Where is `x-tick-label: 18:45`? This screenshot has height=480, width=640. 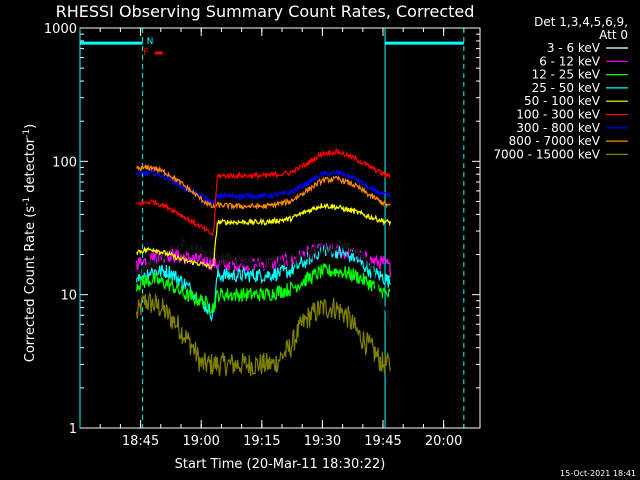 x-tick-label: 18:45 is located at coordinates (140, 441).